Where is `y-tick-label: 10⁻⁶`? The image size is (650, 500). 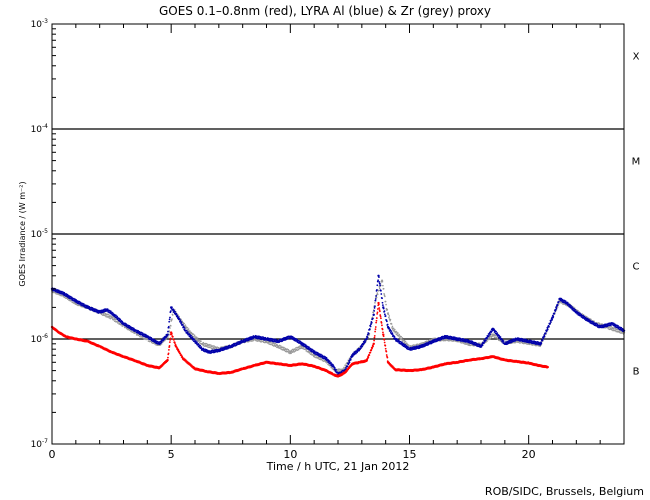
y-tick-label: 10⁻⁶ is located at coordinates (40, 339).